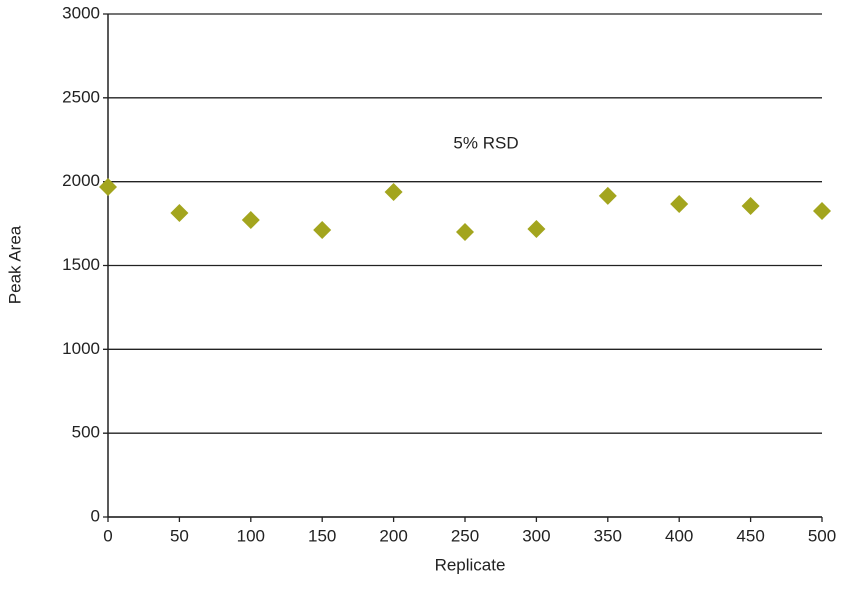 Image resolution: width=847 pixels, height=591 pixels. What do you see at coordinates (750, 535) in the screenshot?
I see `x-tick-label: 450` at bounding box center [750, 535].